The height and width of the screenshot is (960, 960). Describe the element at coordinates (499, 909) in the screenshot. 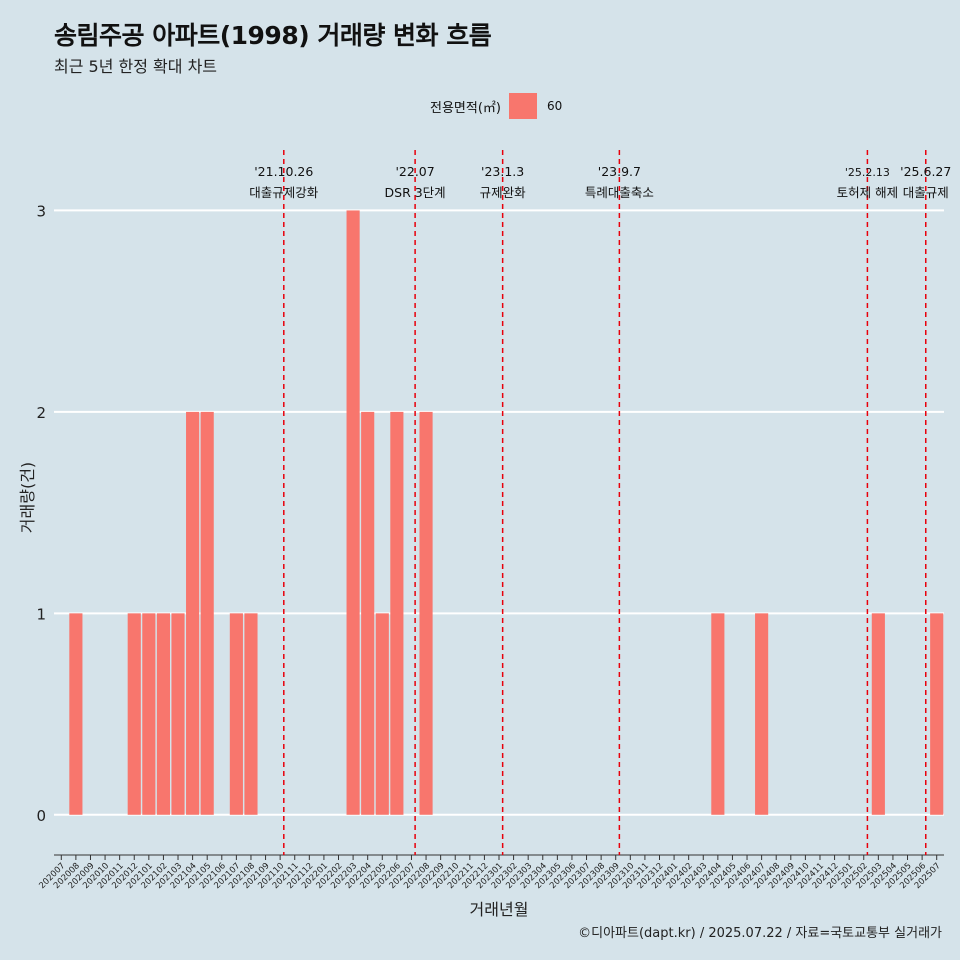

I see `x-axis-title: 거래년월` at that location.